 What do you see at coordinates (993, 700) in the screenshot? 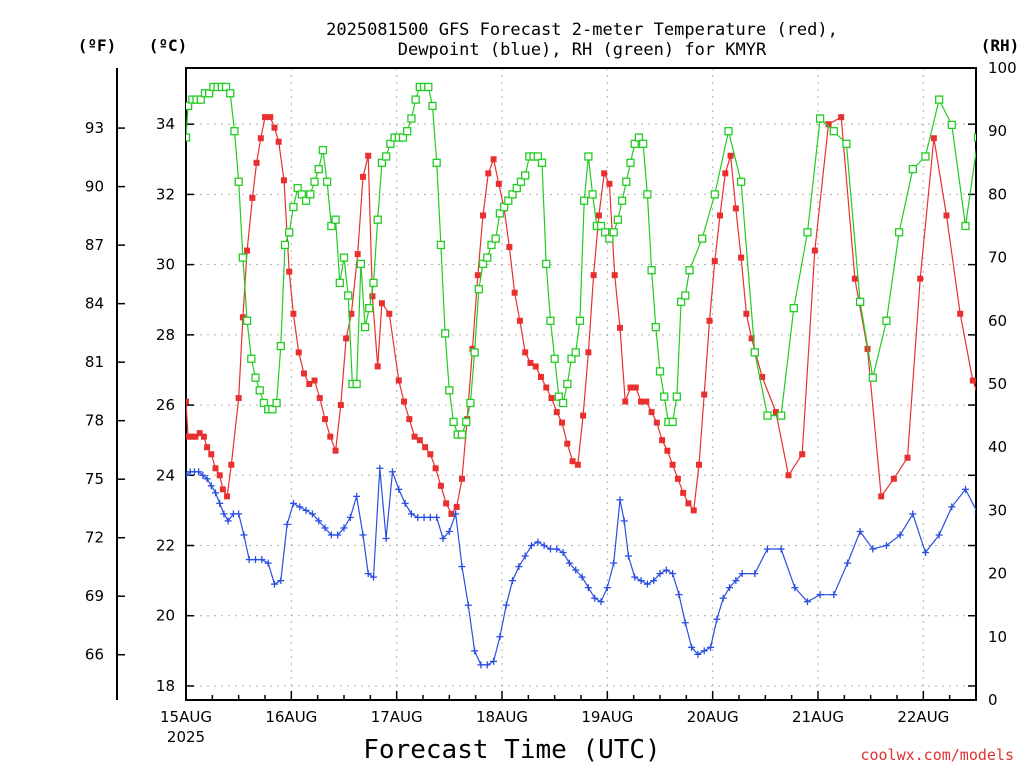
I see `rh-tick-label: 0` at bounding box center [993, 700].